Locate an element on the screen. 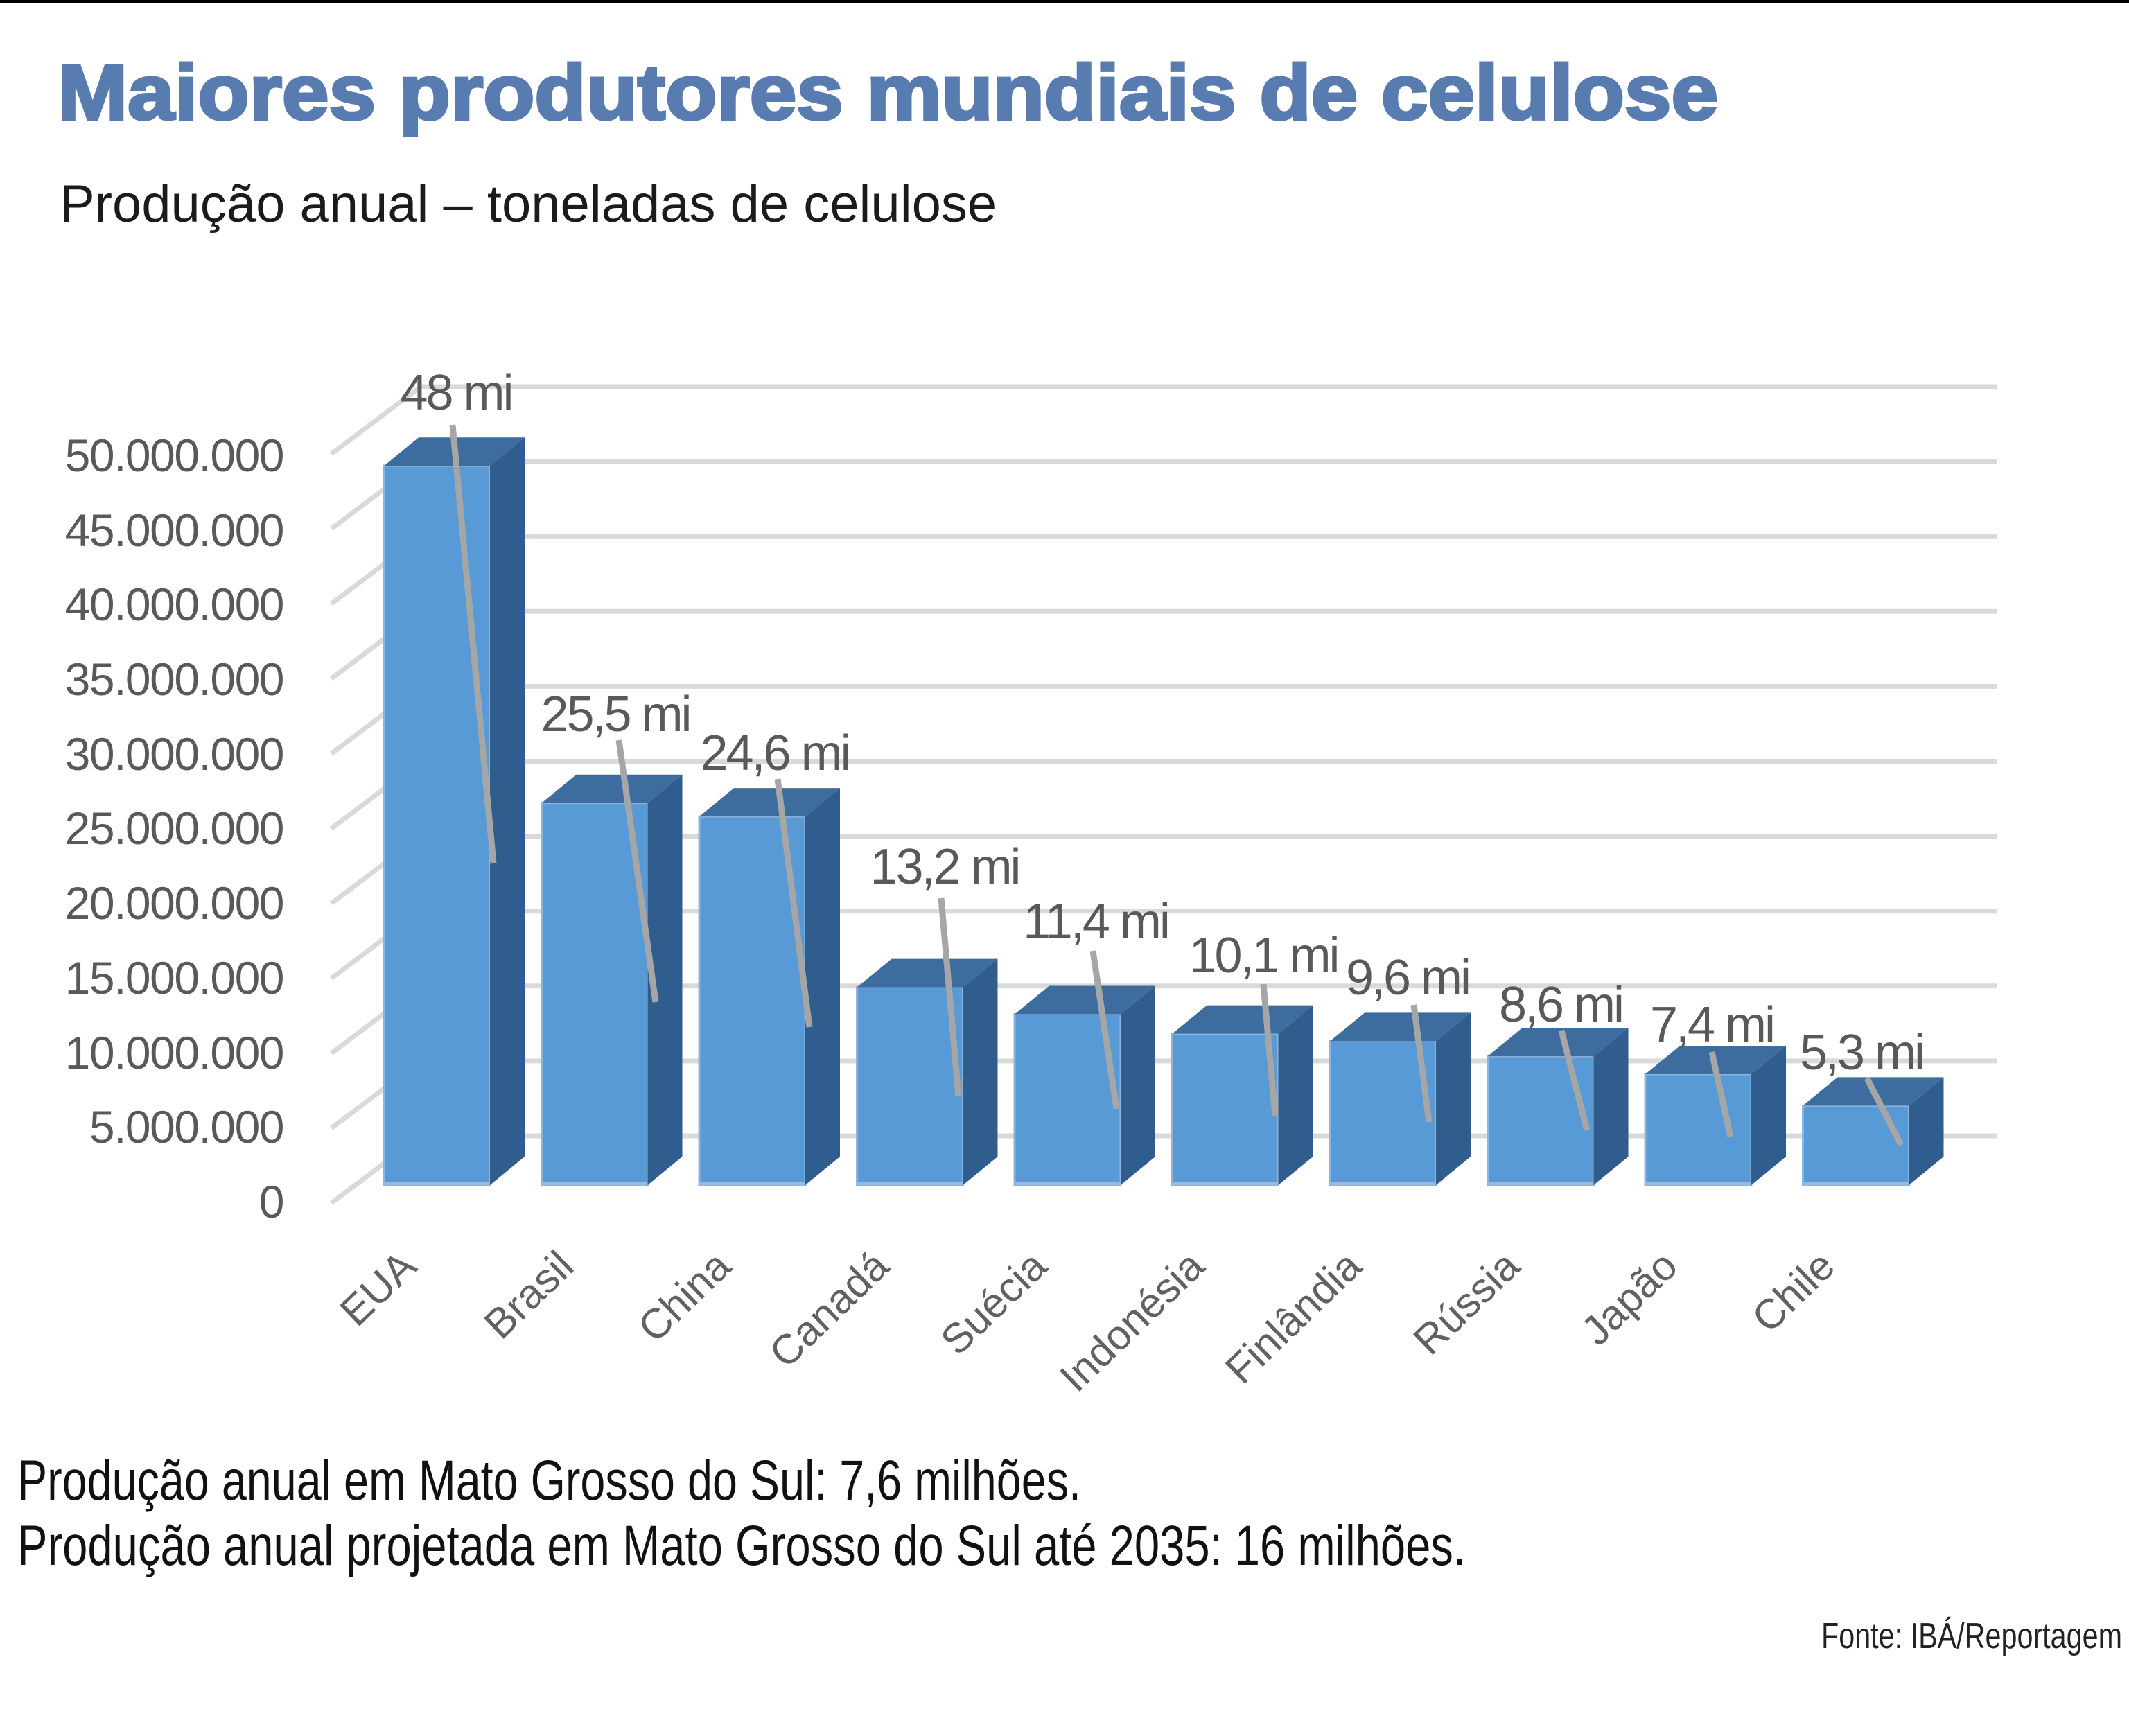 This screenshot has height=1736, width=2129. svg-text: 20.000.000 is located at coordinates (174, 903).